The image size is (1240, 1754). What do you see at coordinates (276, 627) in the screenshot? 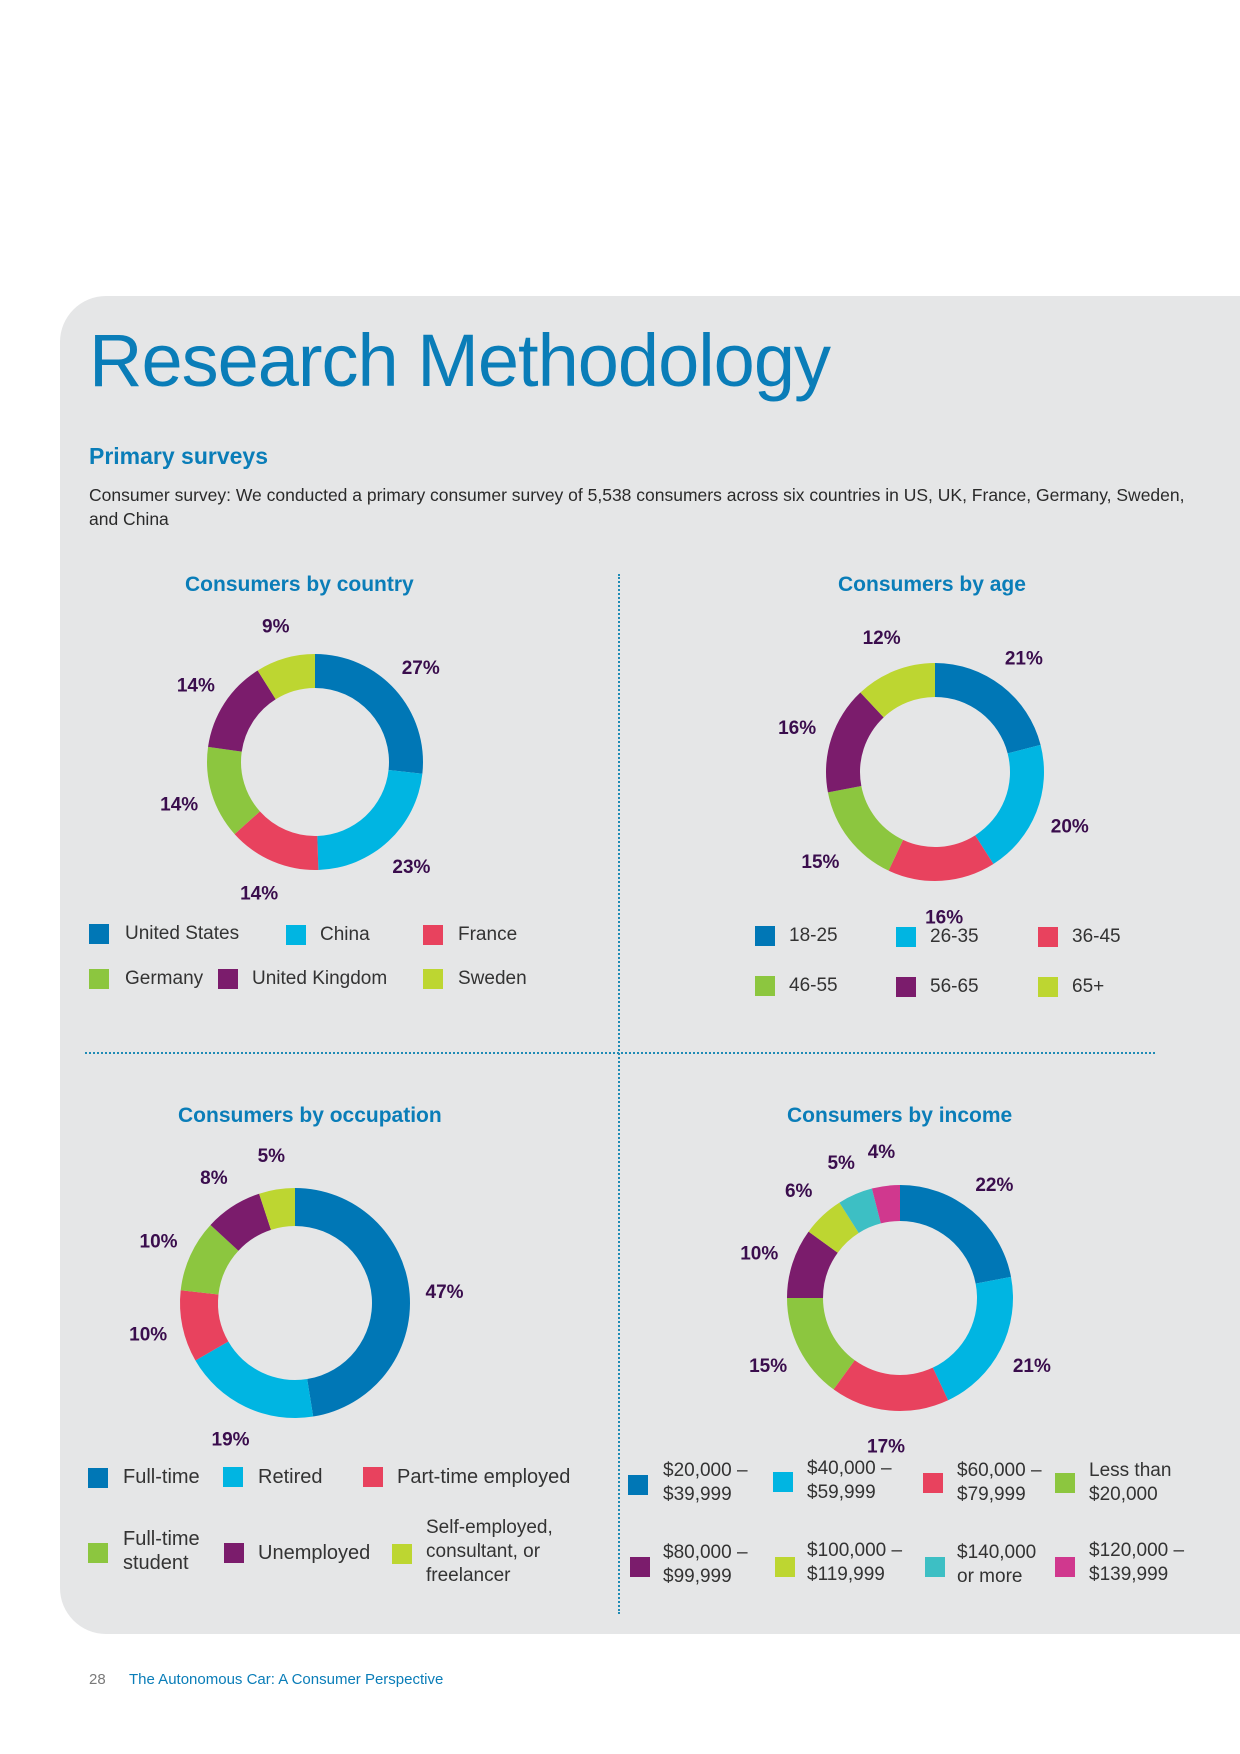
I see `slice-label: 9%` at bounding box center [276, 627].